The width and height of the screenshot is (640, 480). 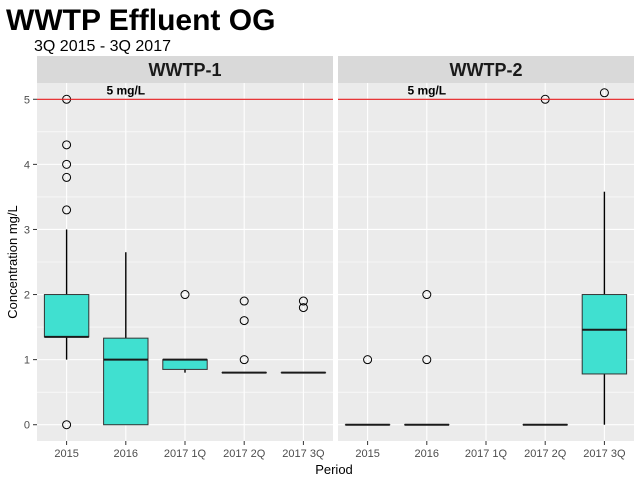 I want to click on x-axis-title: Period, so click(x=334, y=469).